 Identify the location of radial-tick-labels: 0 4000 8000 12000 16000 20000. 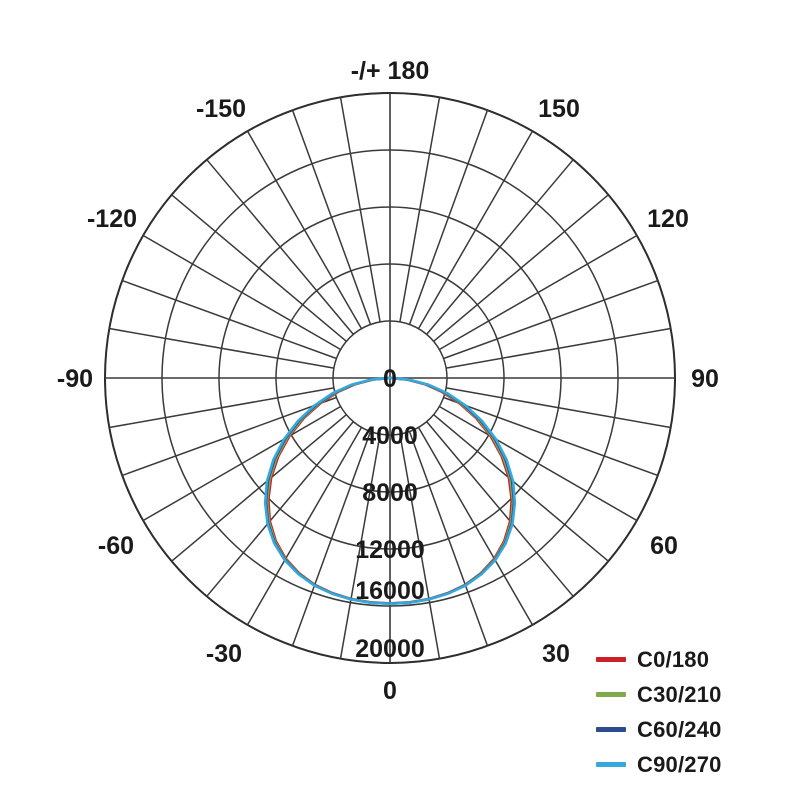
(390, 514).